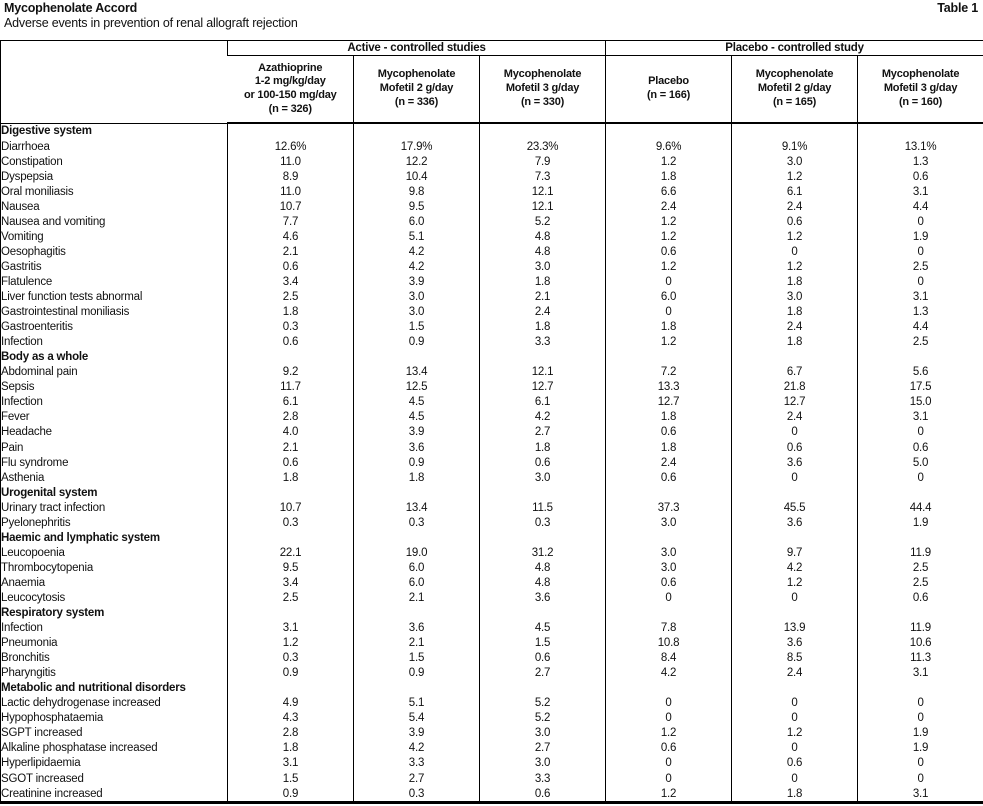  I want to click on row-label: Gastroenteritis, so click(37, 327).